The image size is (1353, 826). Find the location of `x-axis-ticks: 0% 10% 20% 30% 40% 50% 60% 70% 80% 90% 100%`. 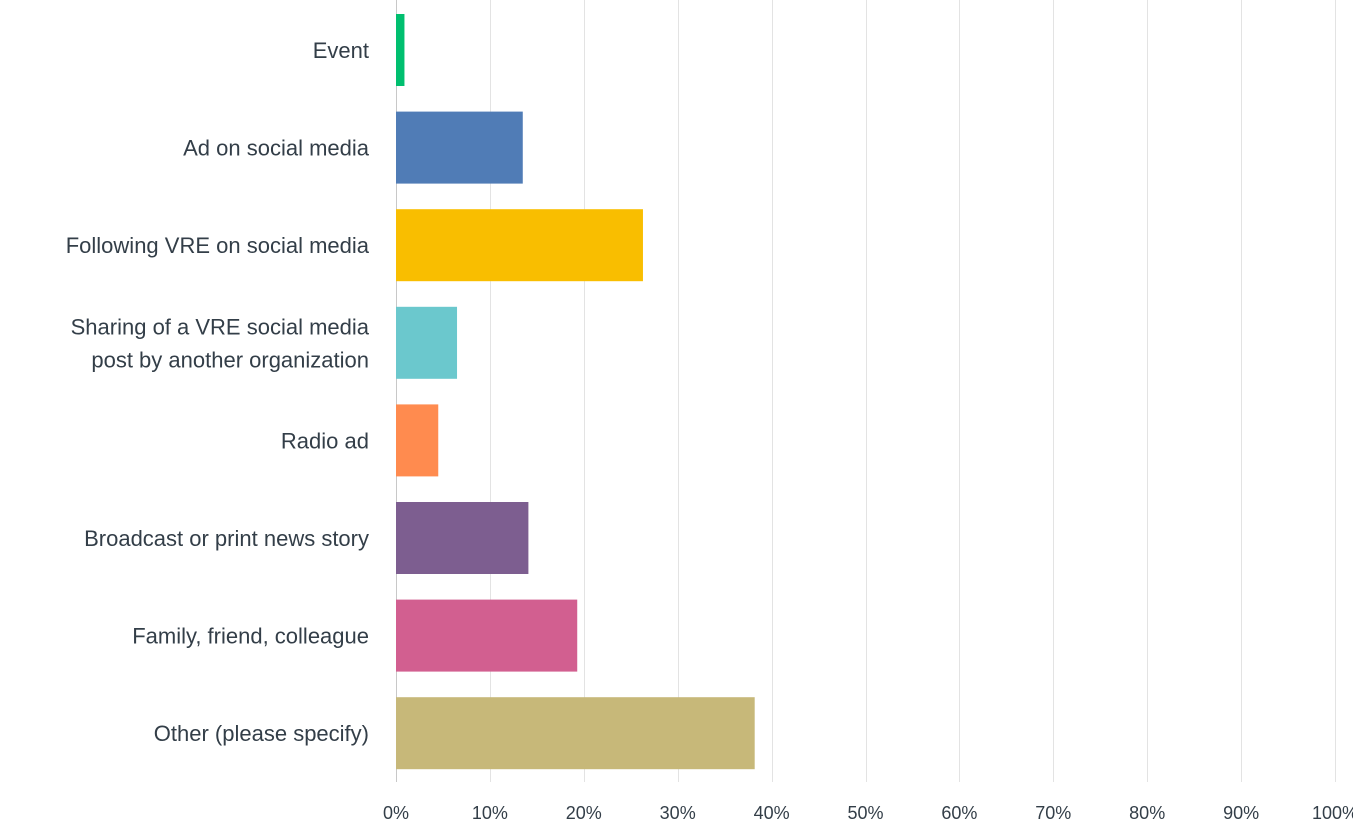

x-axis-ticks: 0% 10% 20% 30% 40% 50% 60% 70% 80% 90% 100% is located at coordinates (868, 813).